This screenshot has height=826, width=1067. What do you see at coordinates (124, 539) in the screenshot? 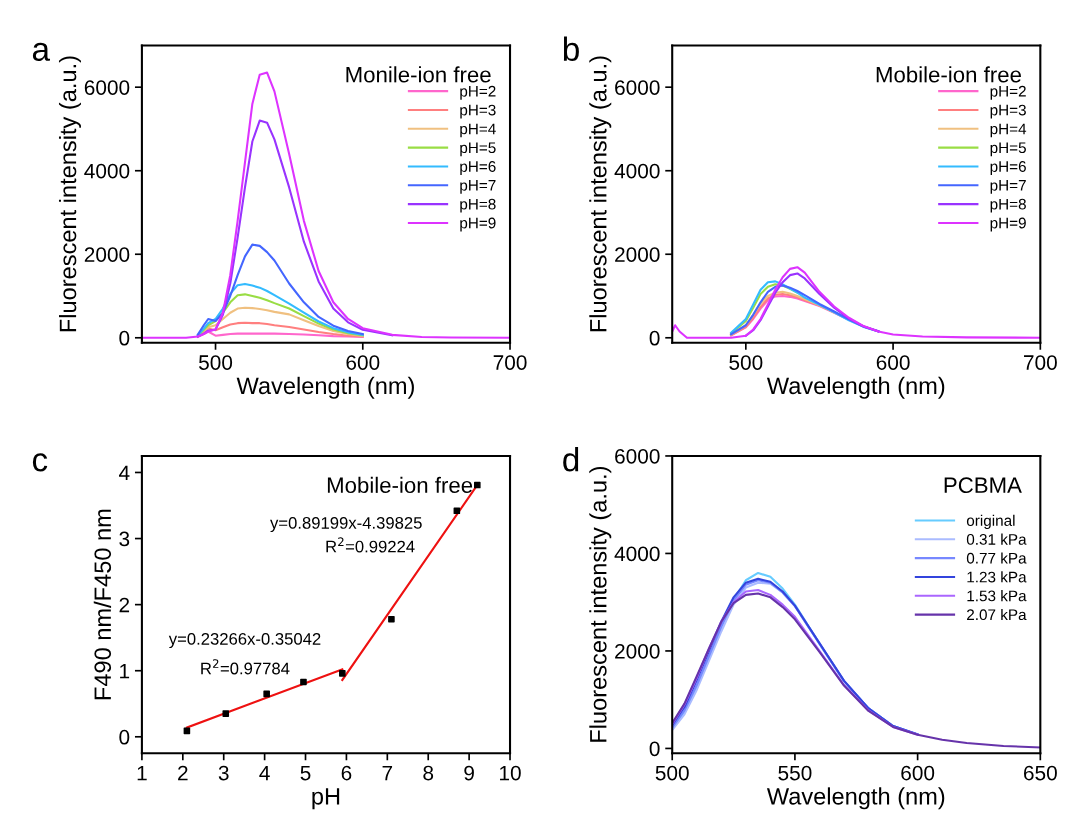
I see `y-tick-label: 3` at bounding box center [124, 539].